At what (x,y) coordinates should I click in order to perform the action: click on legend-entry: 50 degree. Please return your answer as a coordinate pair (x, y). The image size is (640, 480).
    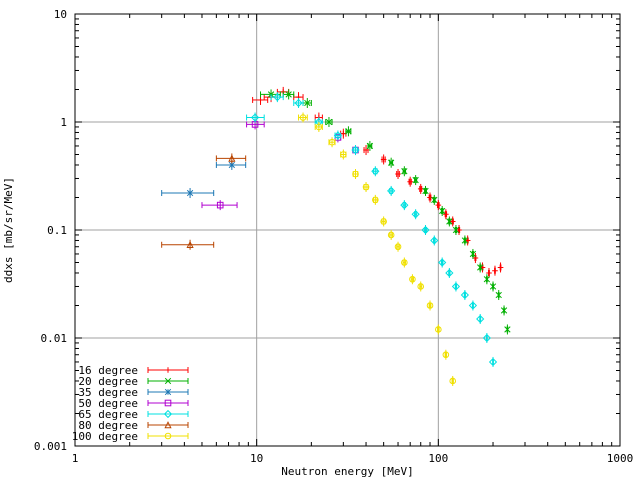
    Looking at the image, I should click on (133, 403).